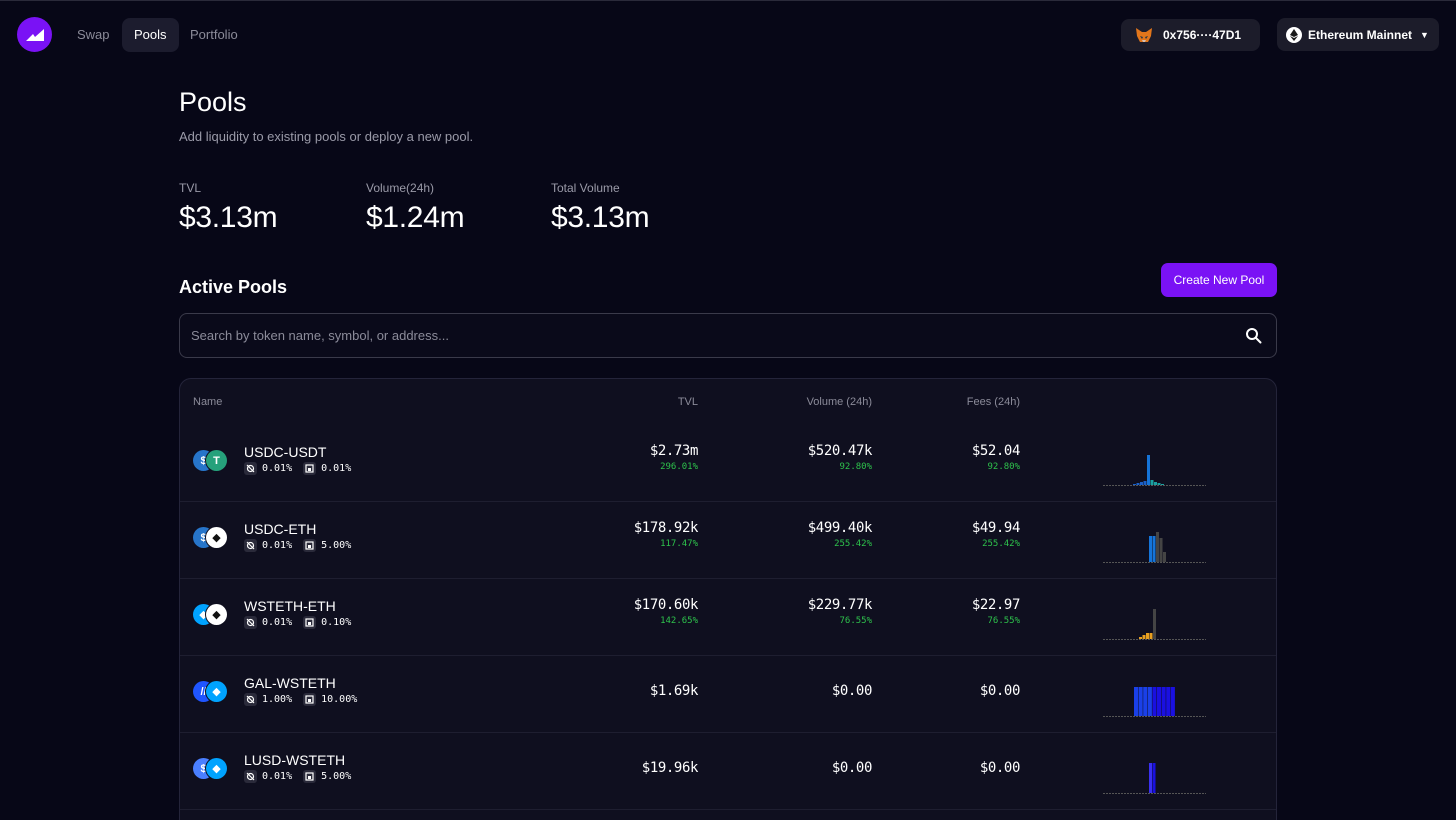 The width and height of the screenshot is (1456, 820). Describe the element at coordinates (1219, 280) in the screenshot. I see `create-new-pool-button: Create New Pool` at that location.